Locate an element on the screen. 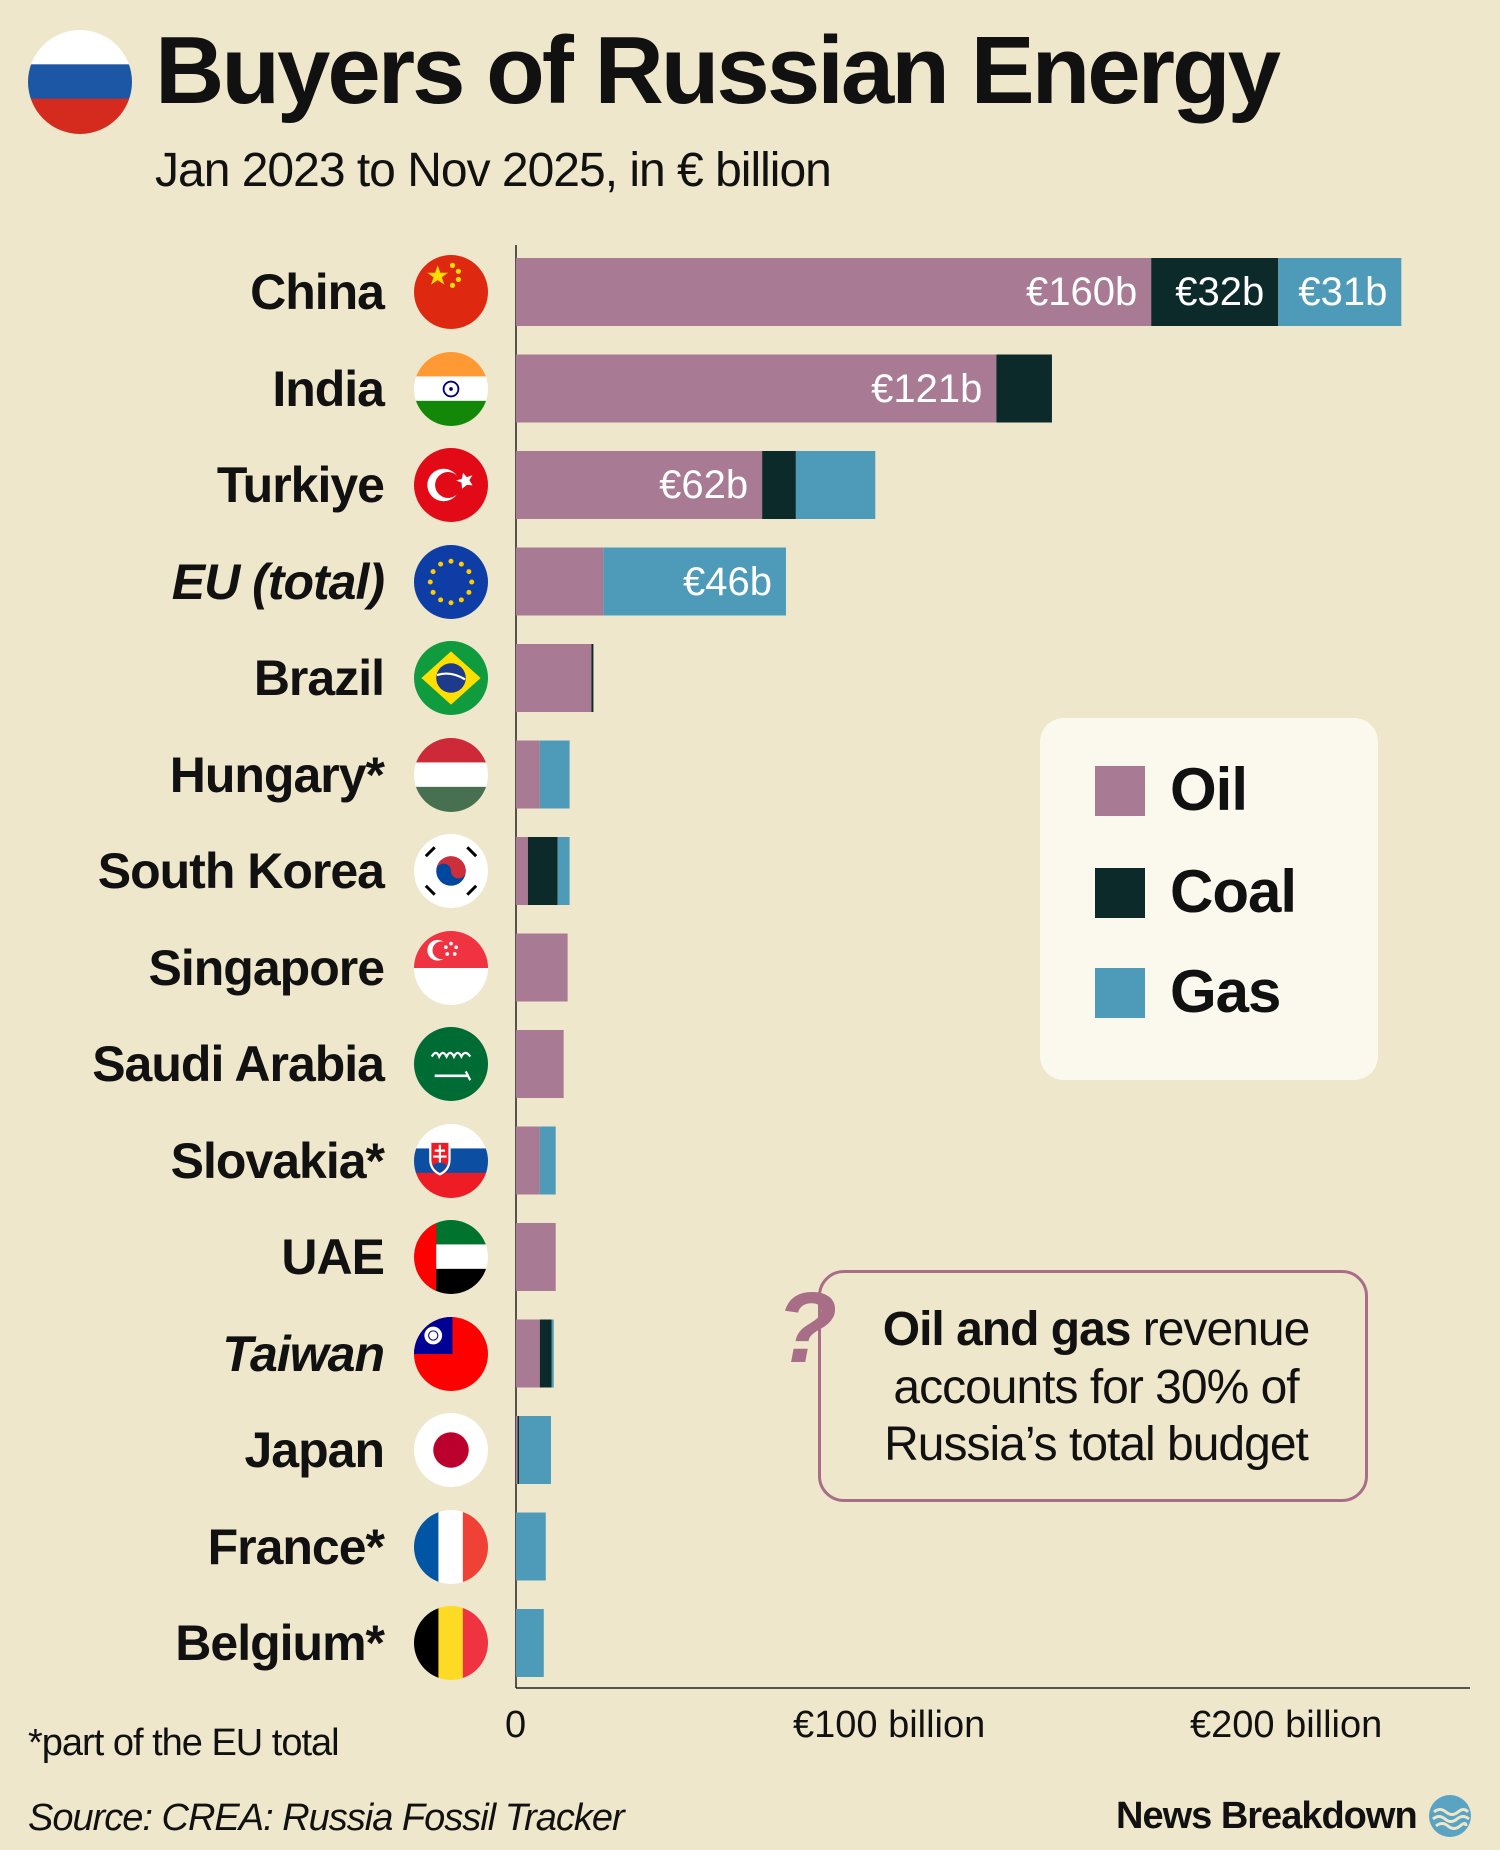 The image size is (1500, 1850). turkiye-flag-icon is located at coordinates (451, 485).